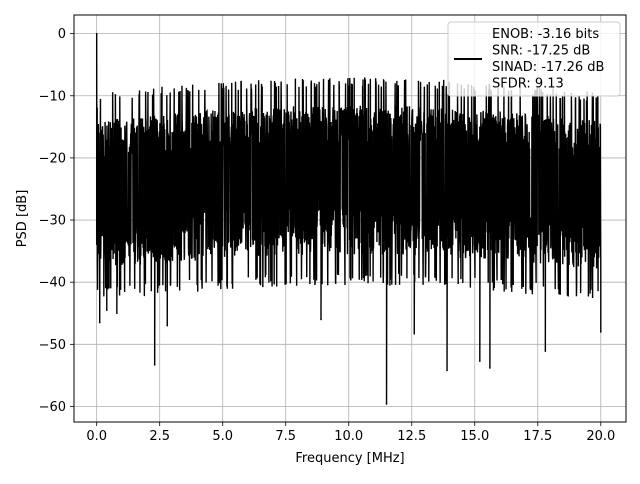 The width and height of the screenshot is (640, 484). Describe the element at coordinates (285, 436) in the screenshot. I see `x-tick-label: 7.5` at that location.